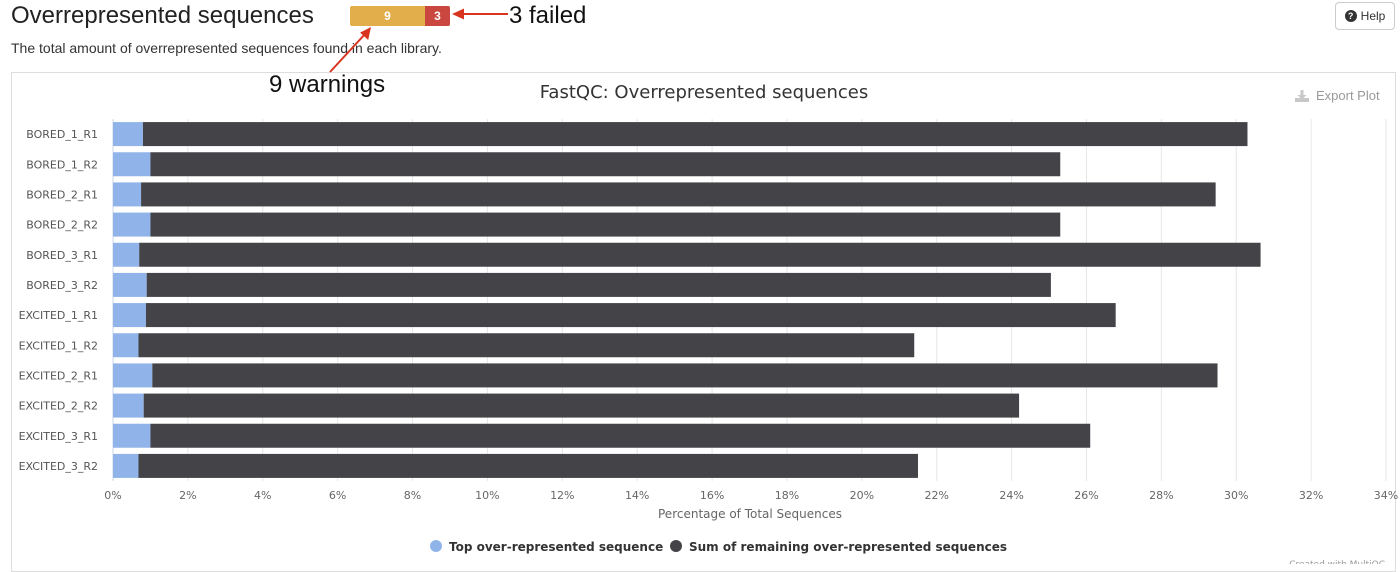 Image resolution: width=1400 pixels, height=572 pixels. What do you see at coordinates (548, 15) in the screenshot?
I see `failed-annotation: 3 failed` at bounding box center [548, 15].